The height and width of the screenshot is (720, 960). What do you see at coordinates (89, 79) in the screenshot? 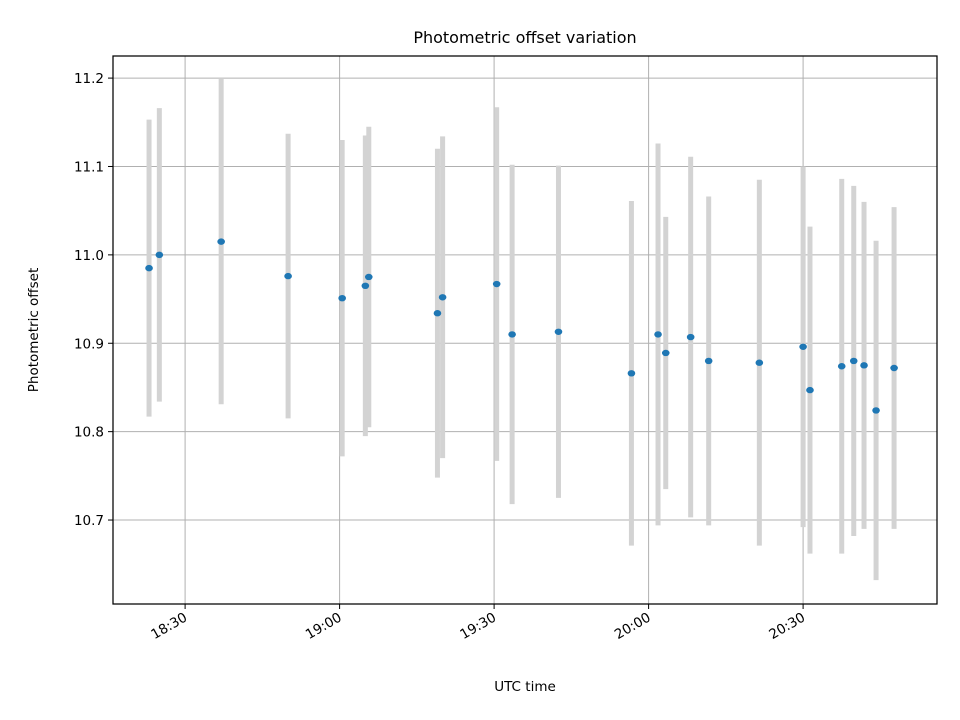
I see `y-tick-label: 11.2` at bounding box center [89, 79].